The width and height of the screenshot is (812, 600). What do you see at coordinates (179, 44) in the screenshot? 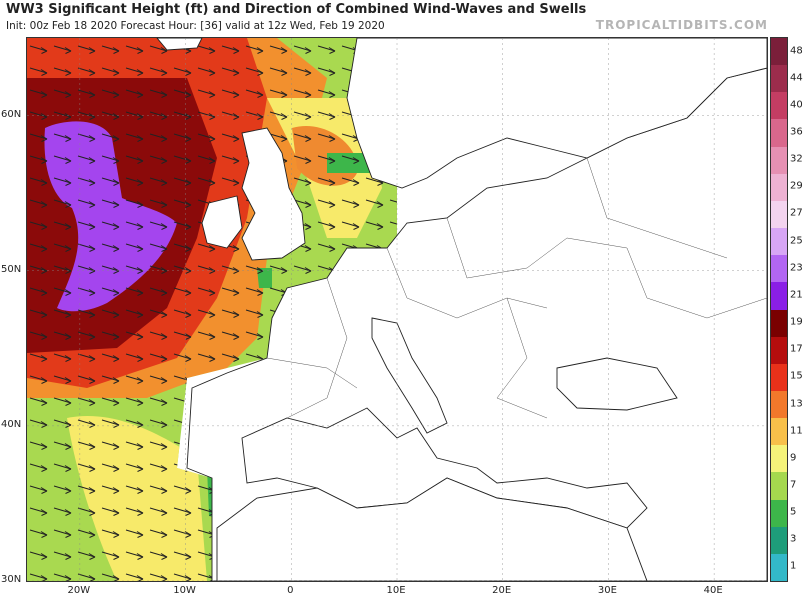
I see `iceland-edge` at bounding box center [179, 44].